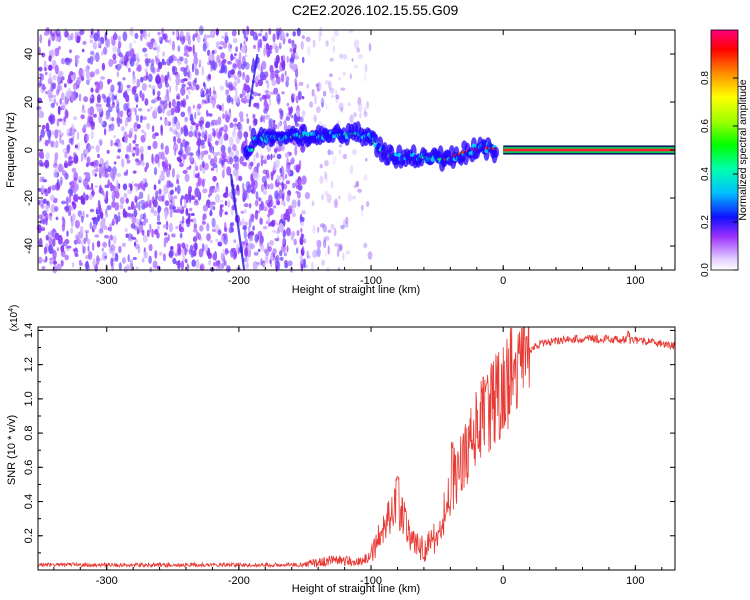 The width and height of the screenshot is (750, 600). What do you see at coordinates (239, 581) in the screenshot?
I see `snr-x-tick-label: -200` at bounding box center [239, 581].